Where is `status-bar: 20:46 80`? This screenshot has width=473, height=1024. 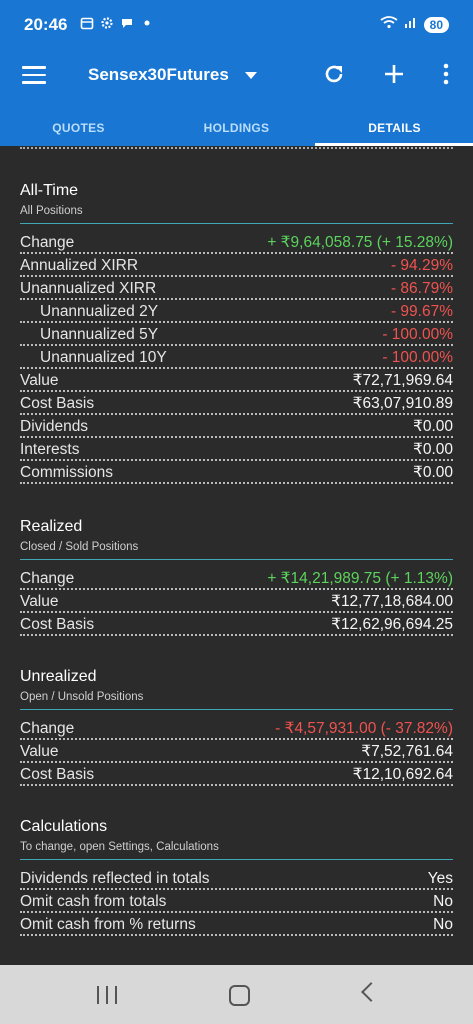 status-bar: 20:46 80 is located at coordinates (236, 25).